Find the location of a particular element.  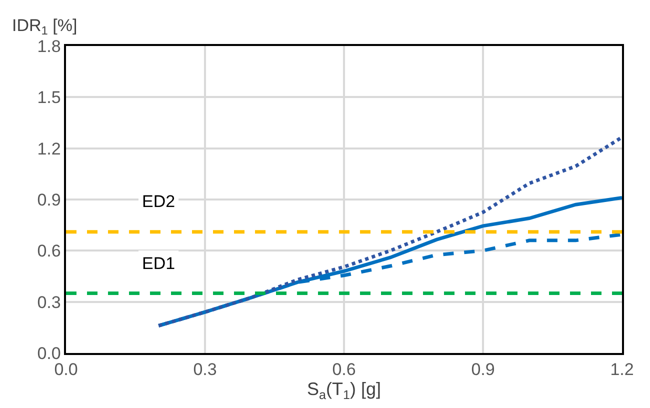

y-tick-label: 0.6 is located at coordinates (49, 251).